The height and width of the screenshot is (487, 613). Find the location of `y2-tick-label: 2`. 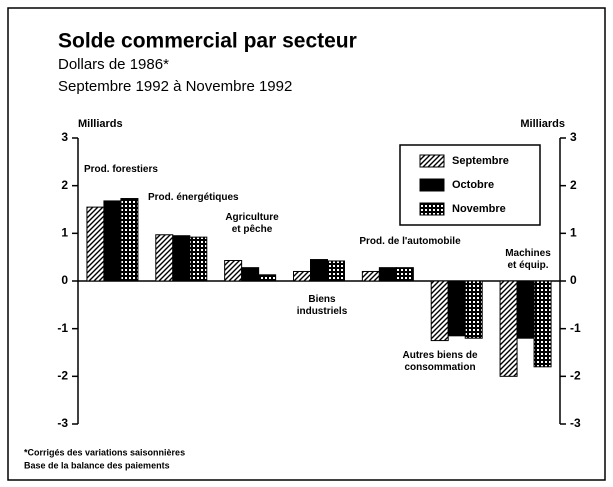

y2-tick-label: 2 is located at coordinates (573, 185).